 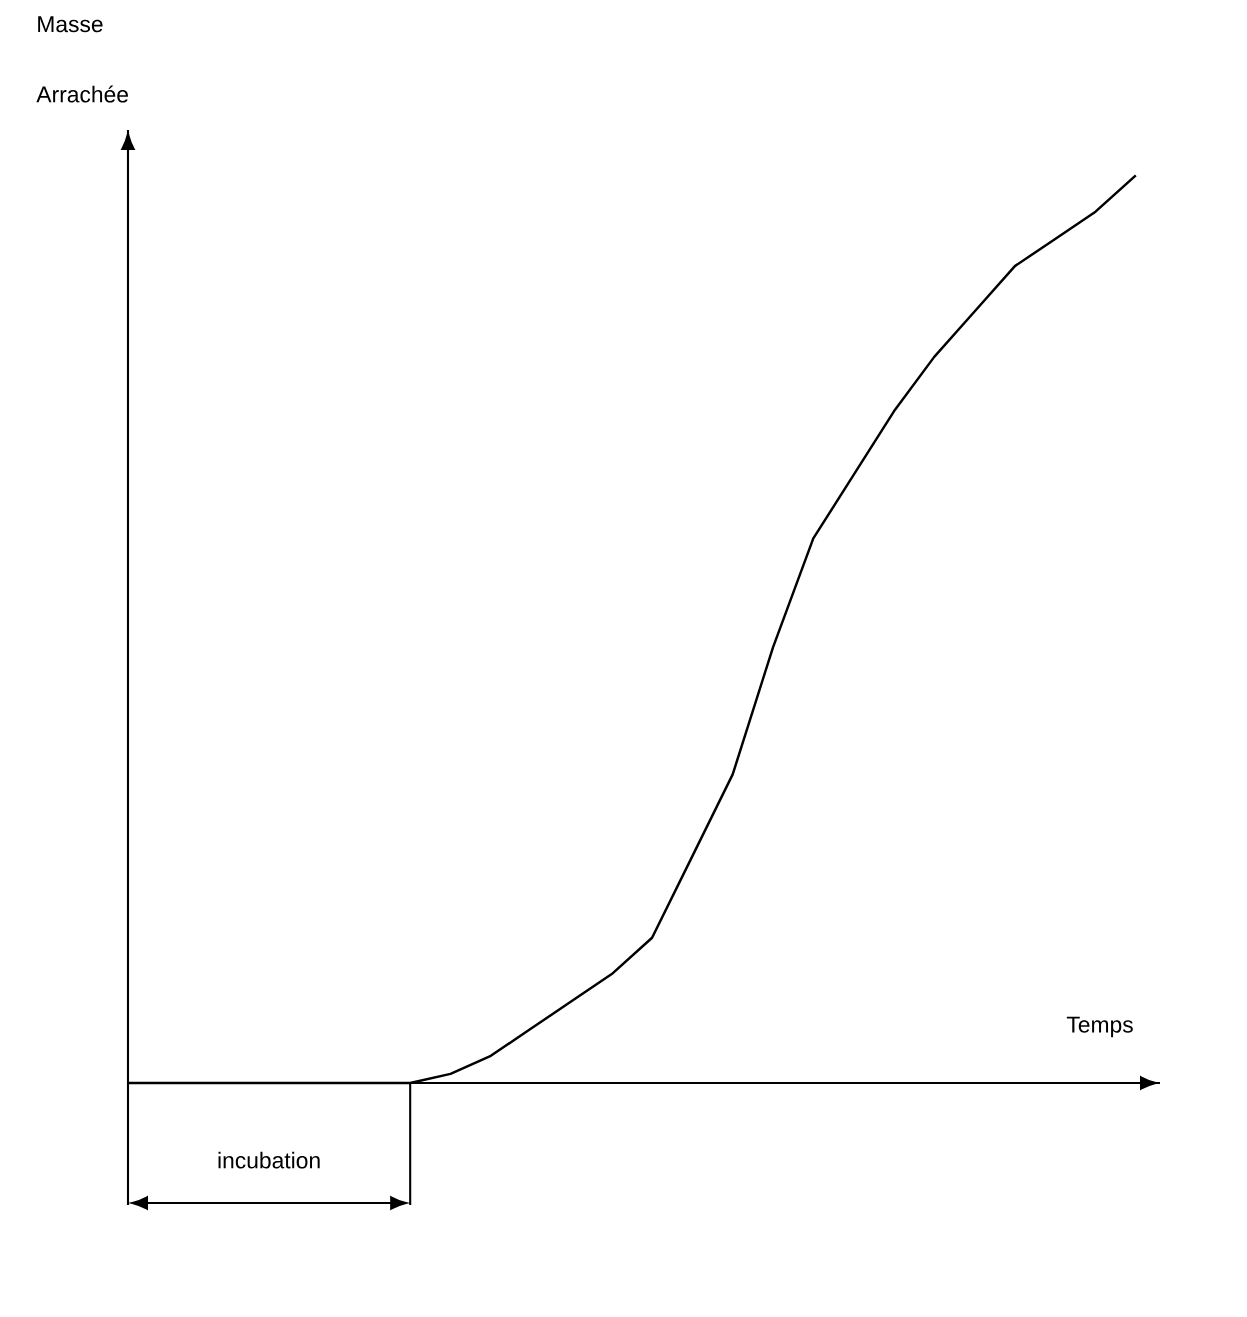 What do you see at coordinates (1099, 1027) in the screenshot?
I see `x-axis-title: Temps` at bounding box center [1099, 1027].